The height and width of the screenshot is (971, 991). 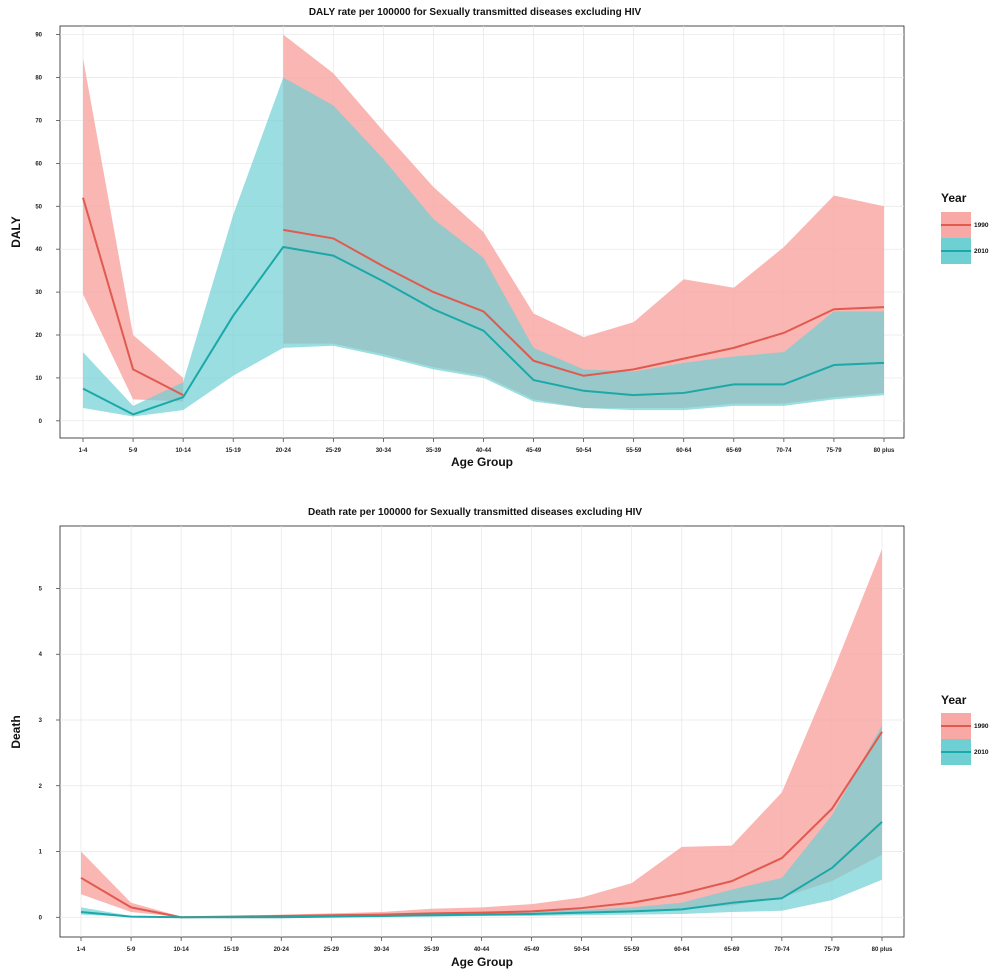 I want to click on y-tick-label: 60, so click(x=38, y=164).